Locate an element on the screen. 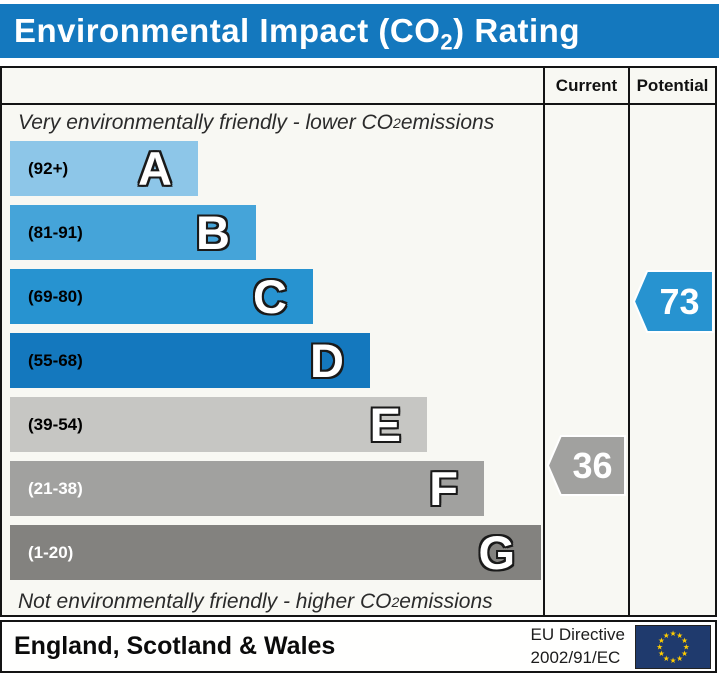 This screenshot has width=719, height=675. eu-directive-line2: 2002/91/EC is located at coordinates (575, 657).